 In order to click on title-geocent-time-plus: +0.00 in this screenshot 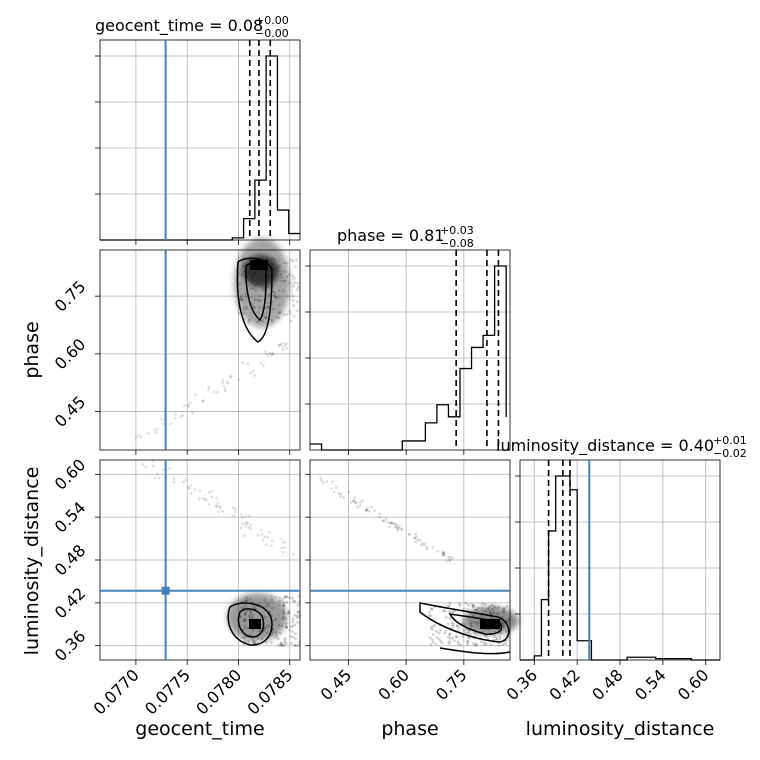, I will do `click(272, 20)`.